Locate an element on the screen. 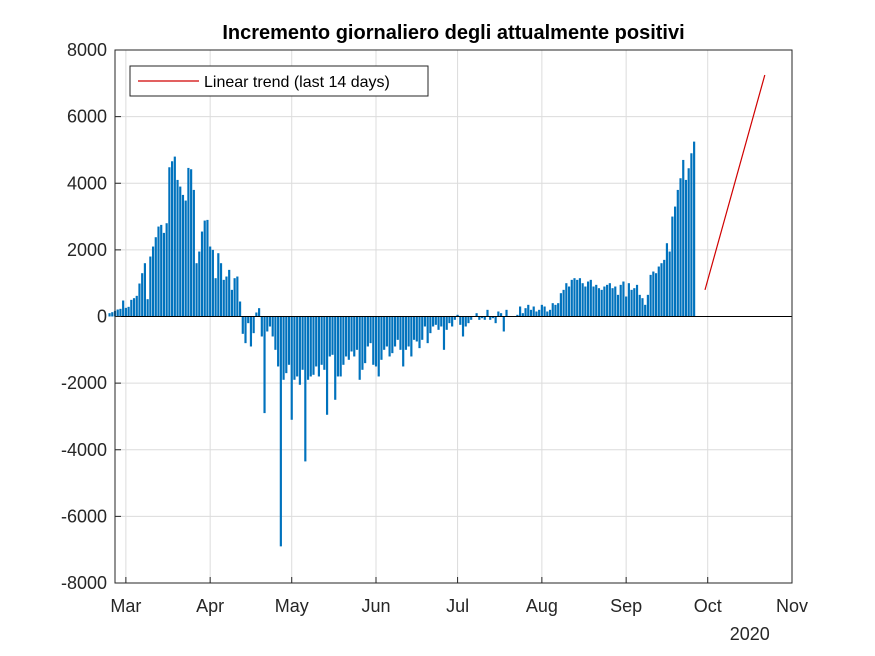  y-tick-label: 0 is located at coordinates (102, 317).